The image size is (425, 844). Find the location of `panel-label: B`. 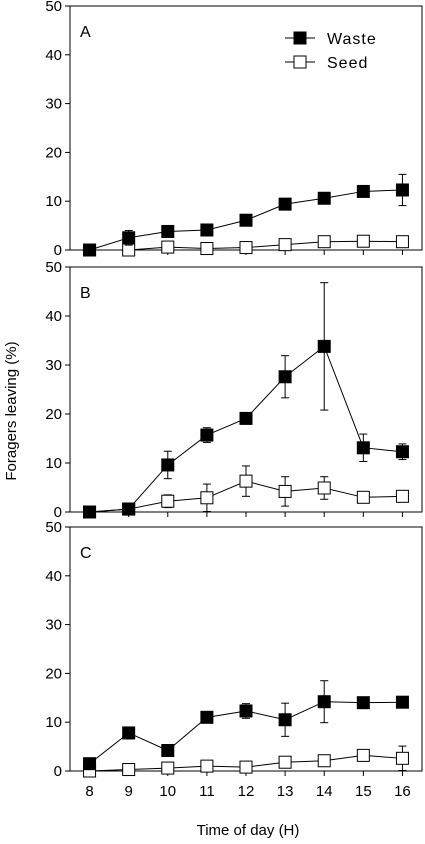

panel-label: B is located at coordinates (85, 293).